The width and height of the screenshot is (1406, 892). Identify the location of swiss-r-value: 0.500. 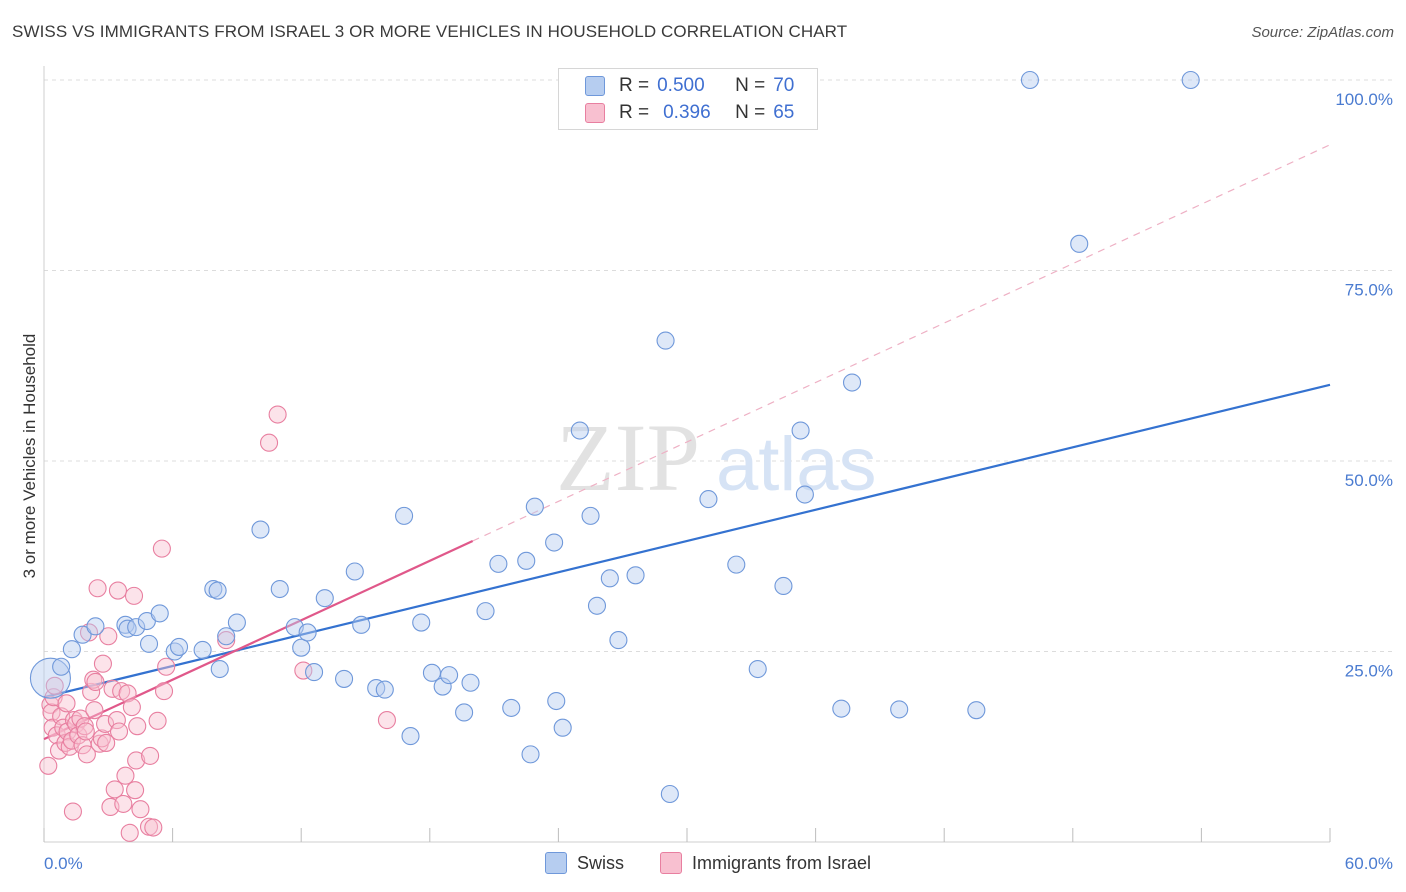
(681, 85).